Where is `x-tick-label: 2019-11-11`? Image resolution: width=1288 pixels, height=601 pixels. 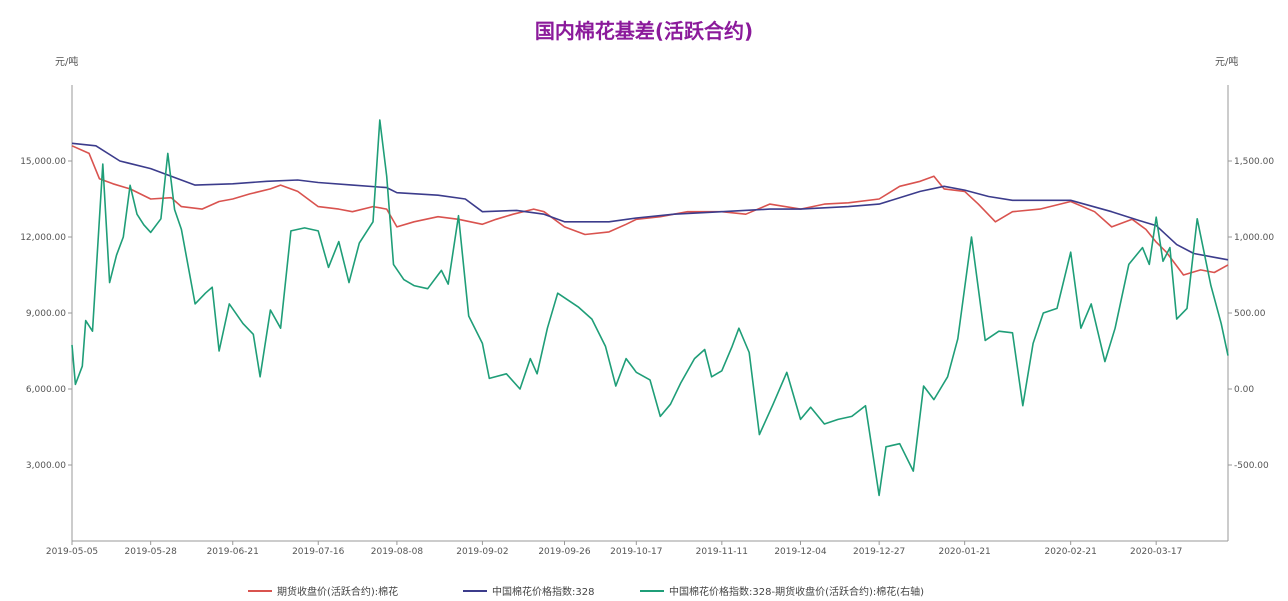
x-tick-label: 2019-11-11 is located at coordinates (722, 552).